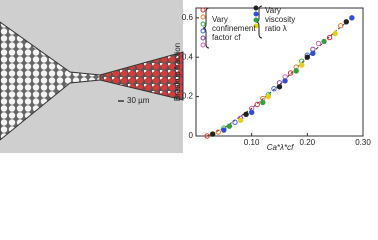 The image size is (378, 240). I want to click on x-tick-label: 0.10, so click(252, 142).